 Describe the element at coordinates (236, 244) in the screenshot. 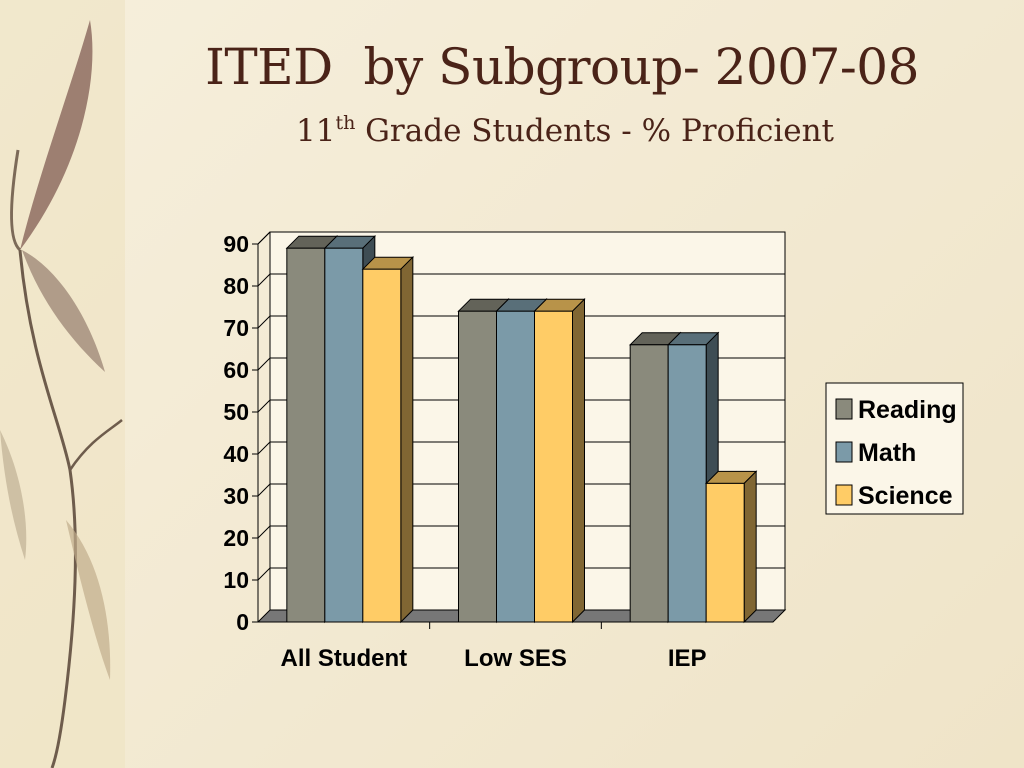

I see `y-tick-label: 90` at that location.